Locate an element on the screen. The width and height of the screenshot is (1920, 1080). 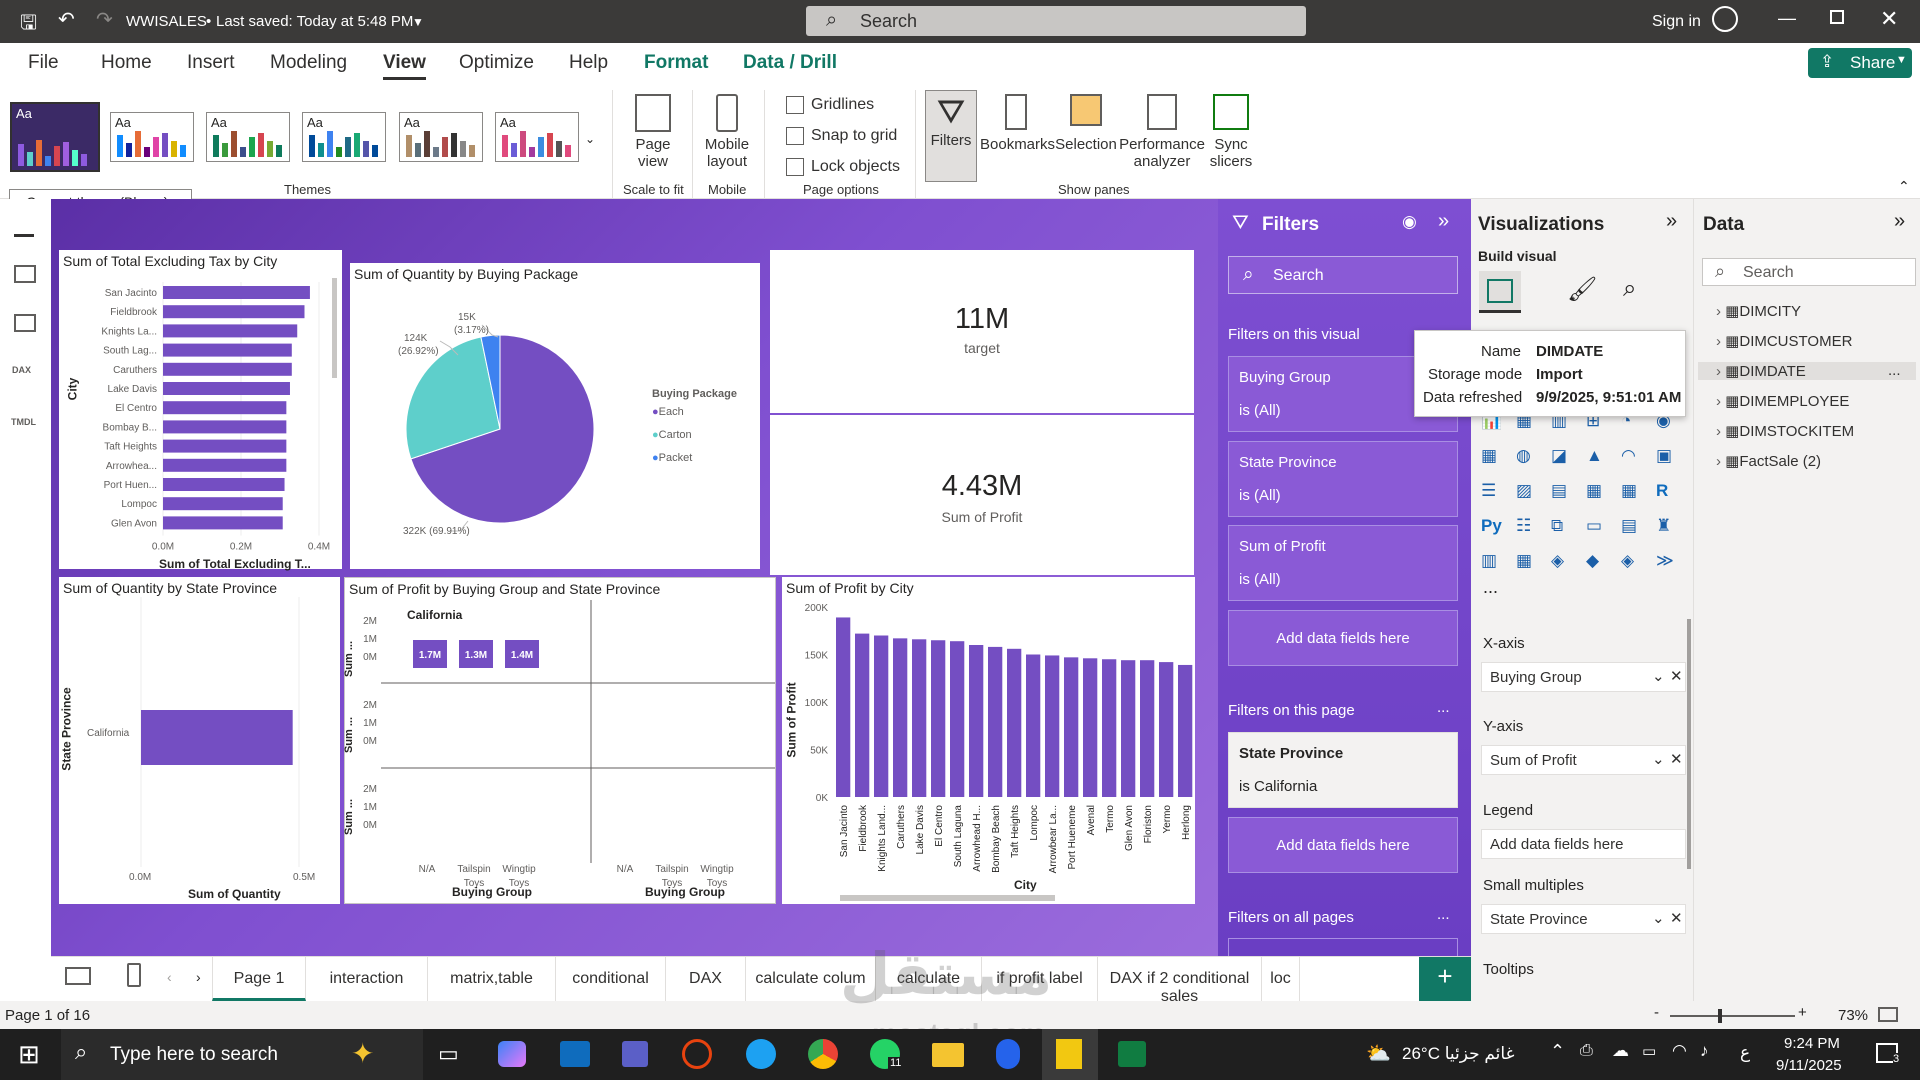
page-tab: interaction is located at coordinates (367, 979).